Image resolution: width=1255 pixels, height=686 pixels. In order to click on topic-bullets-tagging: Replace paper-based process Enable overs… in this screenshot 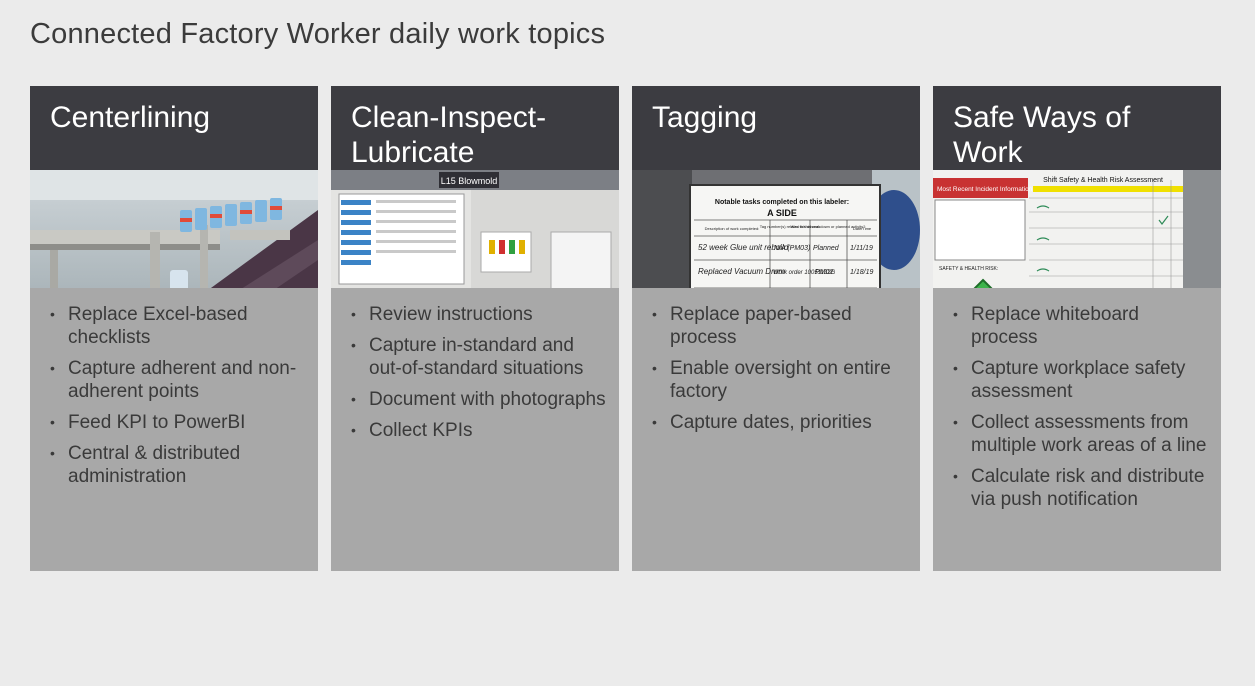, I will do `click(776, 429)`.